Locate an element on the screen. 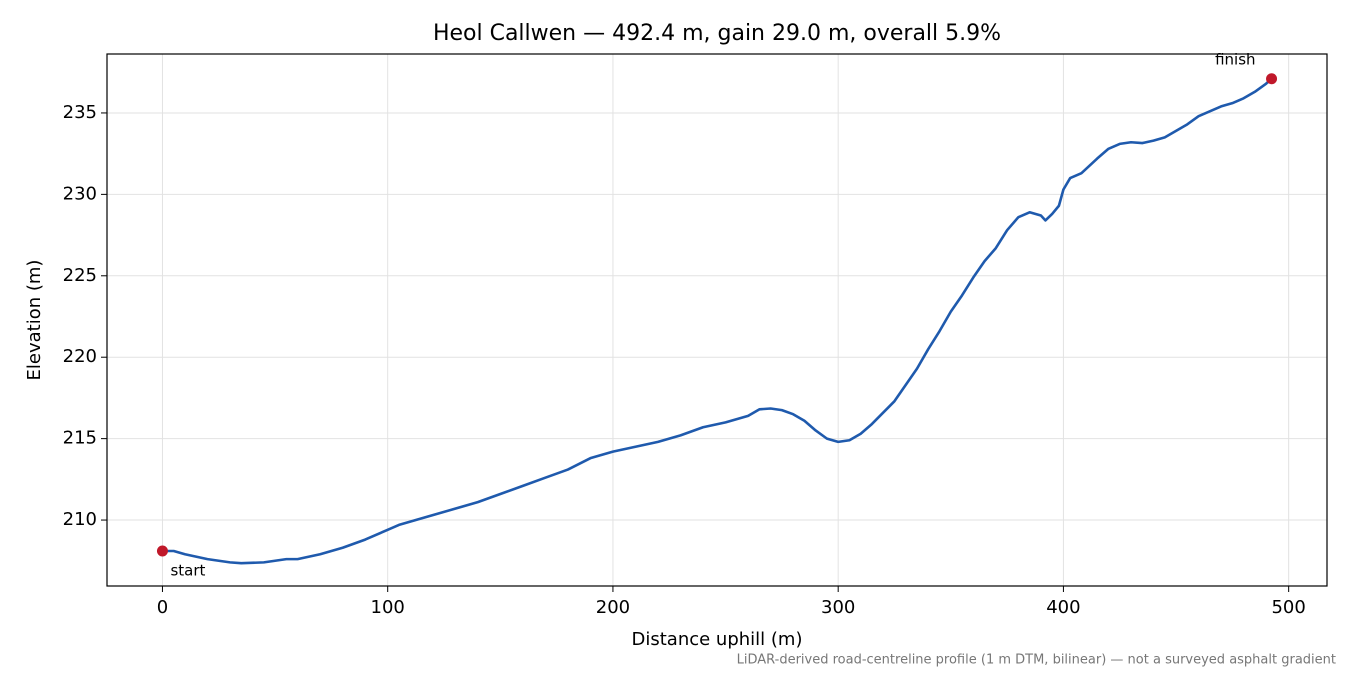 This screenshot has height=675, width=1350. x-tick-label: 300 is located at coordinates (838, 607).